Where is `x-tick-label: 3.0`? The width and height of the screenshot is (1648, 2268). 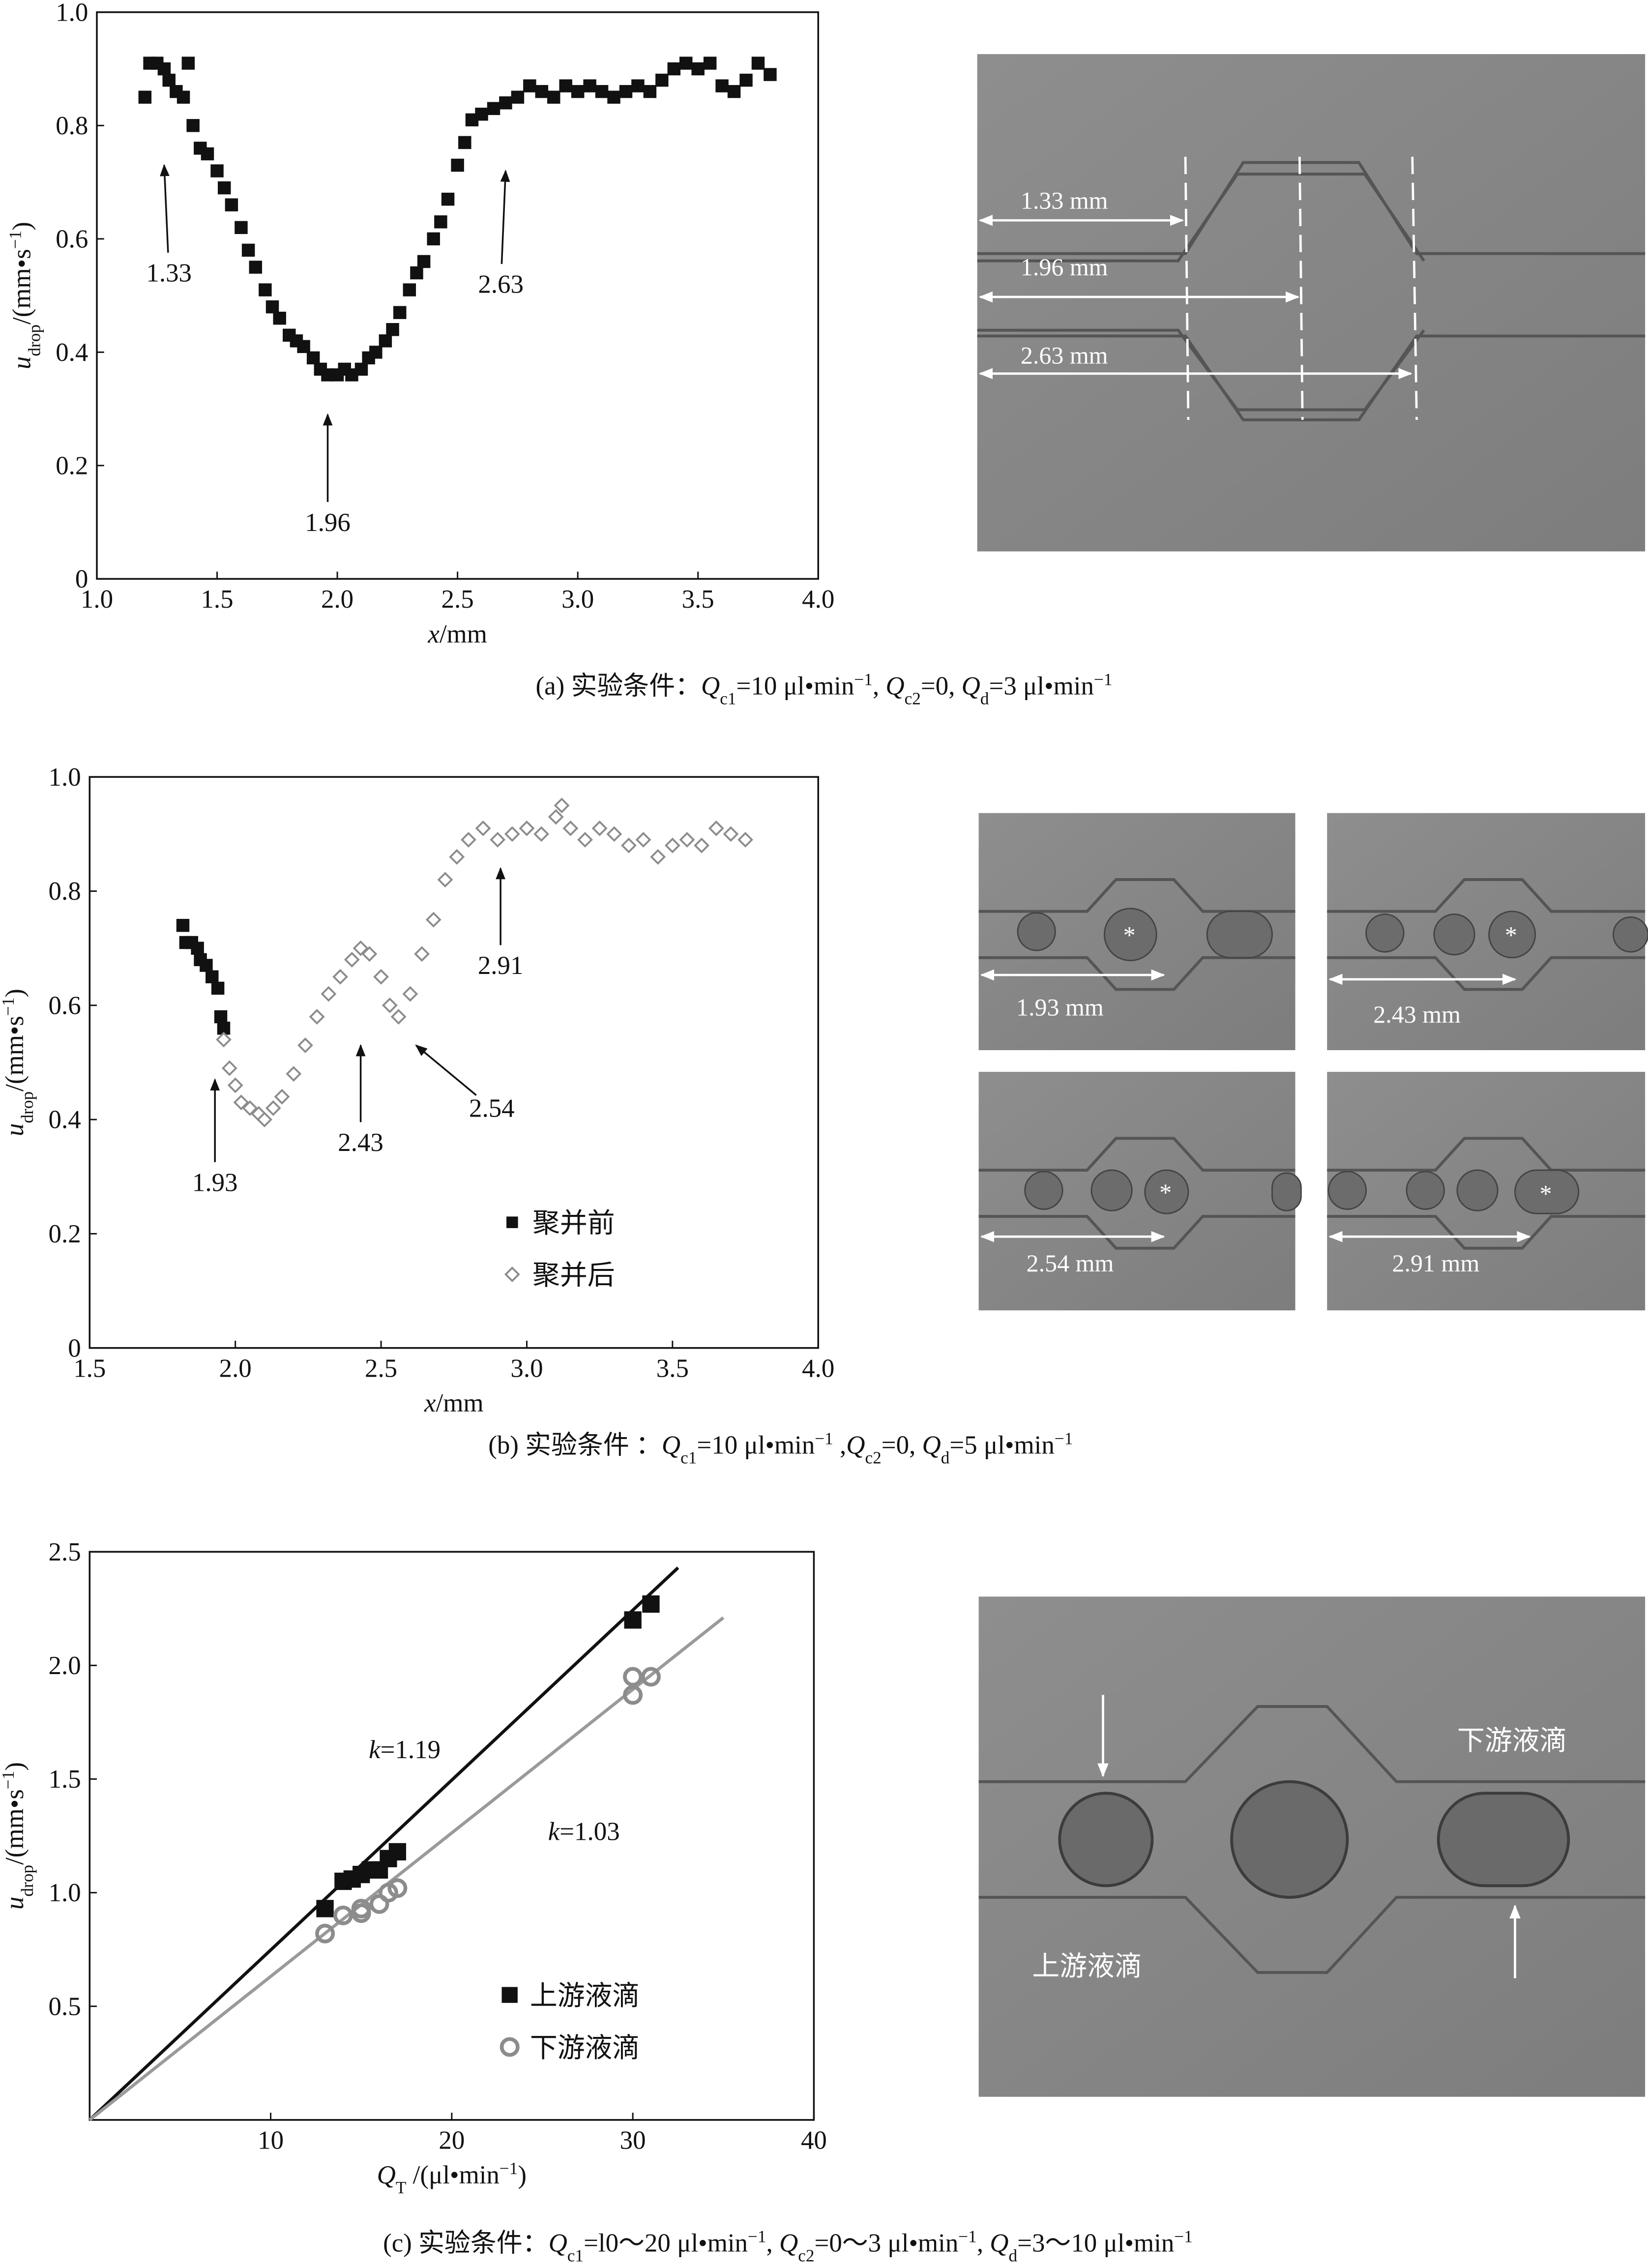
x-tick-label: 3.0 is located at coordinates (526, 1368).